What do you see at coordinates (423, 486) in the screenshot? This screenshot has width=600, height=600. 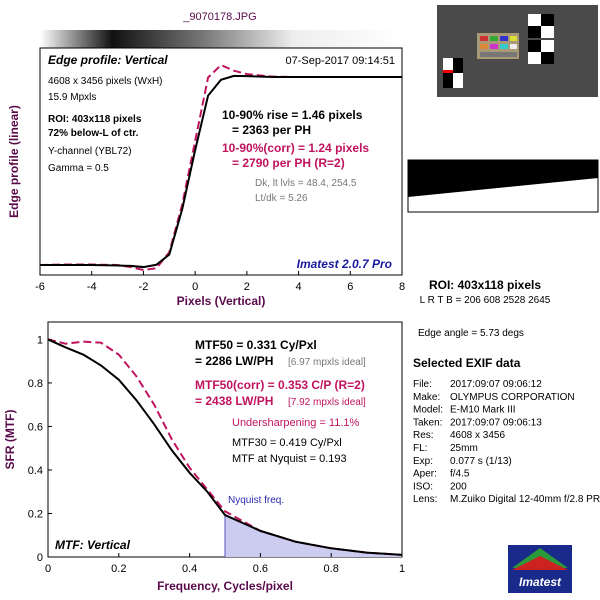 I see `exif-key: ISO:` at bounding box center [423, 486].